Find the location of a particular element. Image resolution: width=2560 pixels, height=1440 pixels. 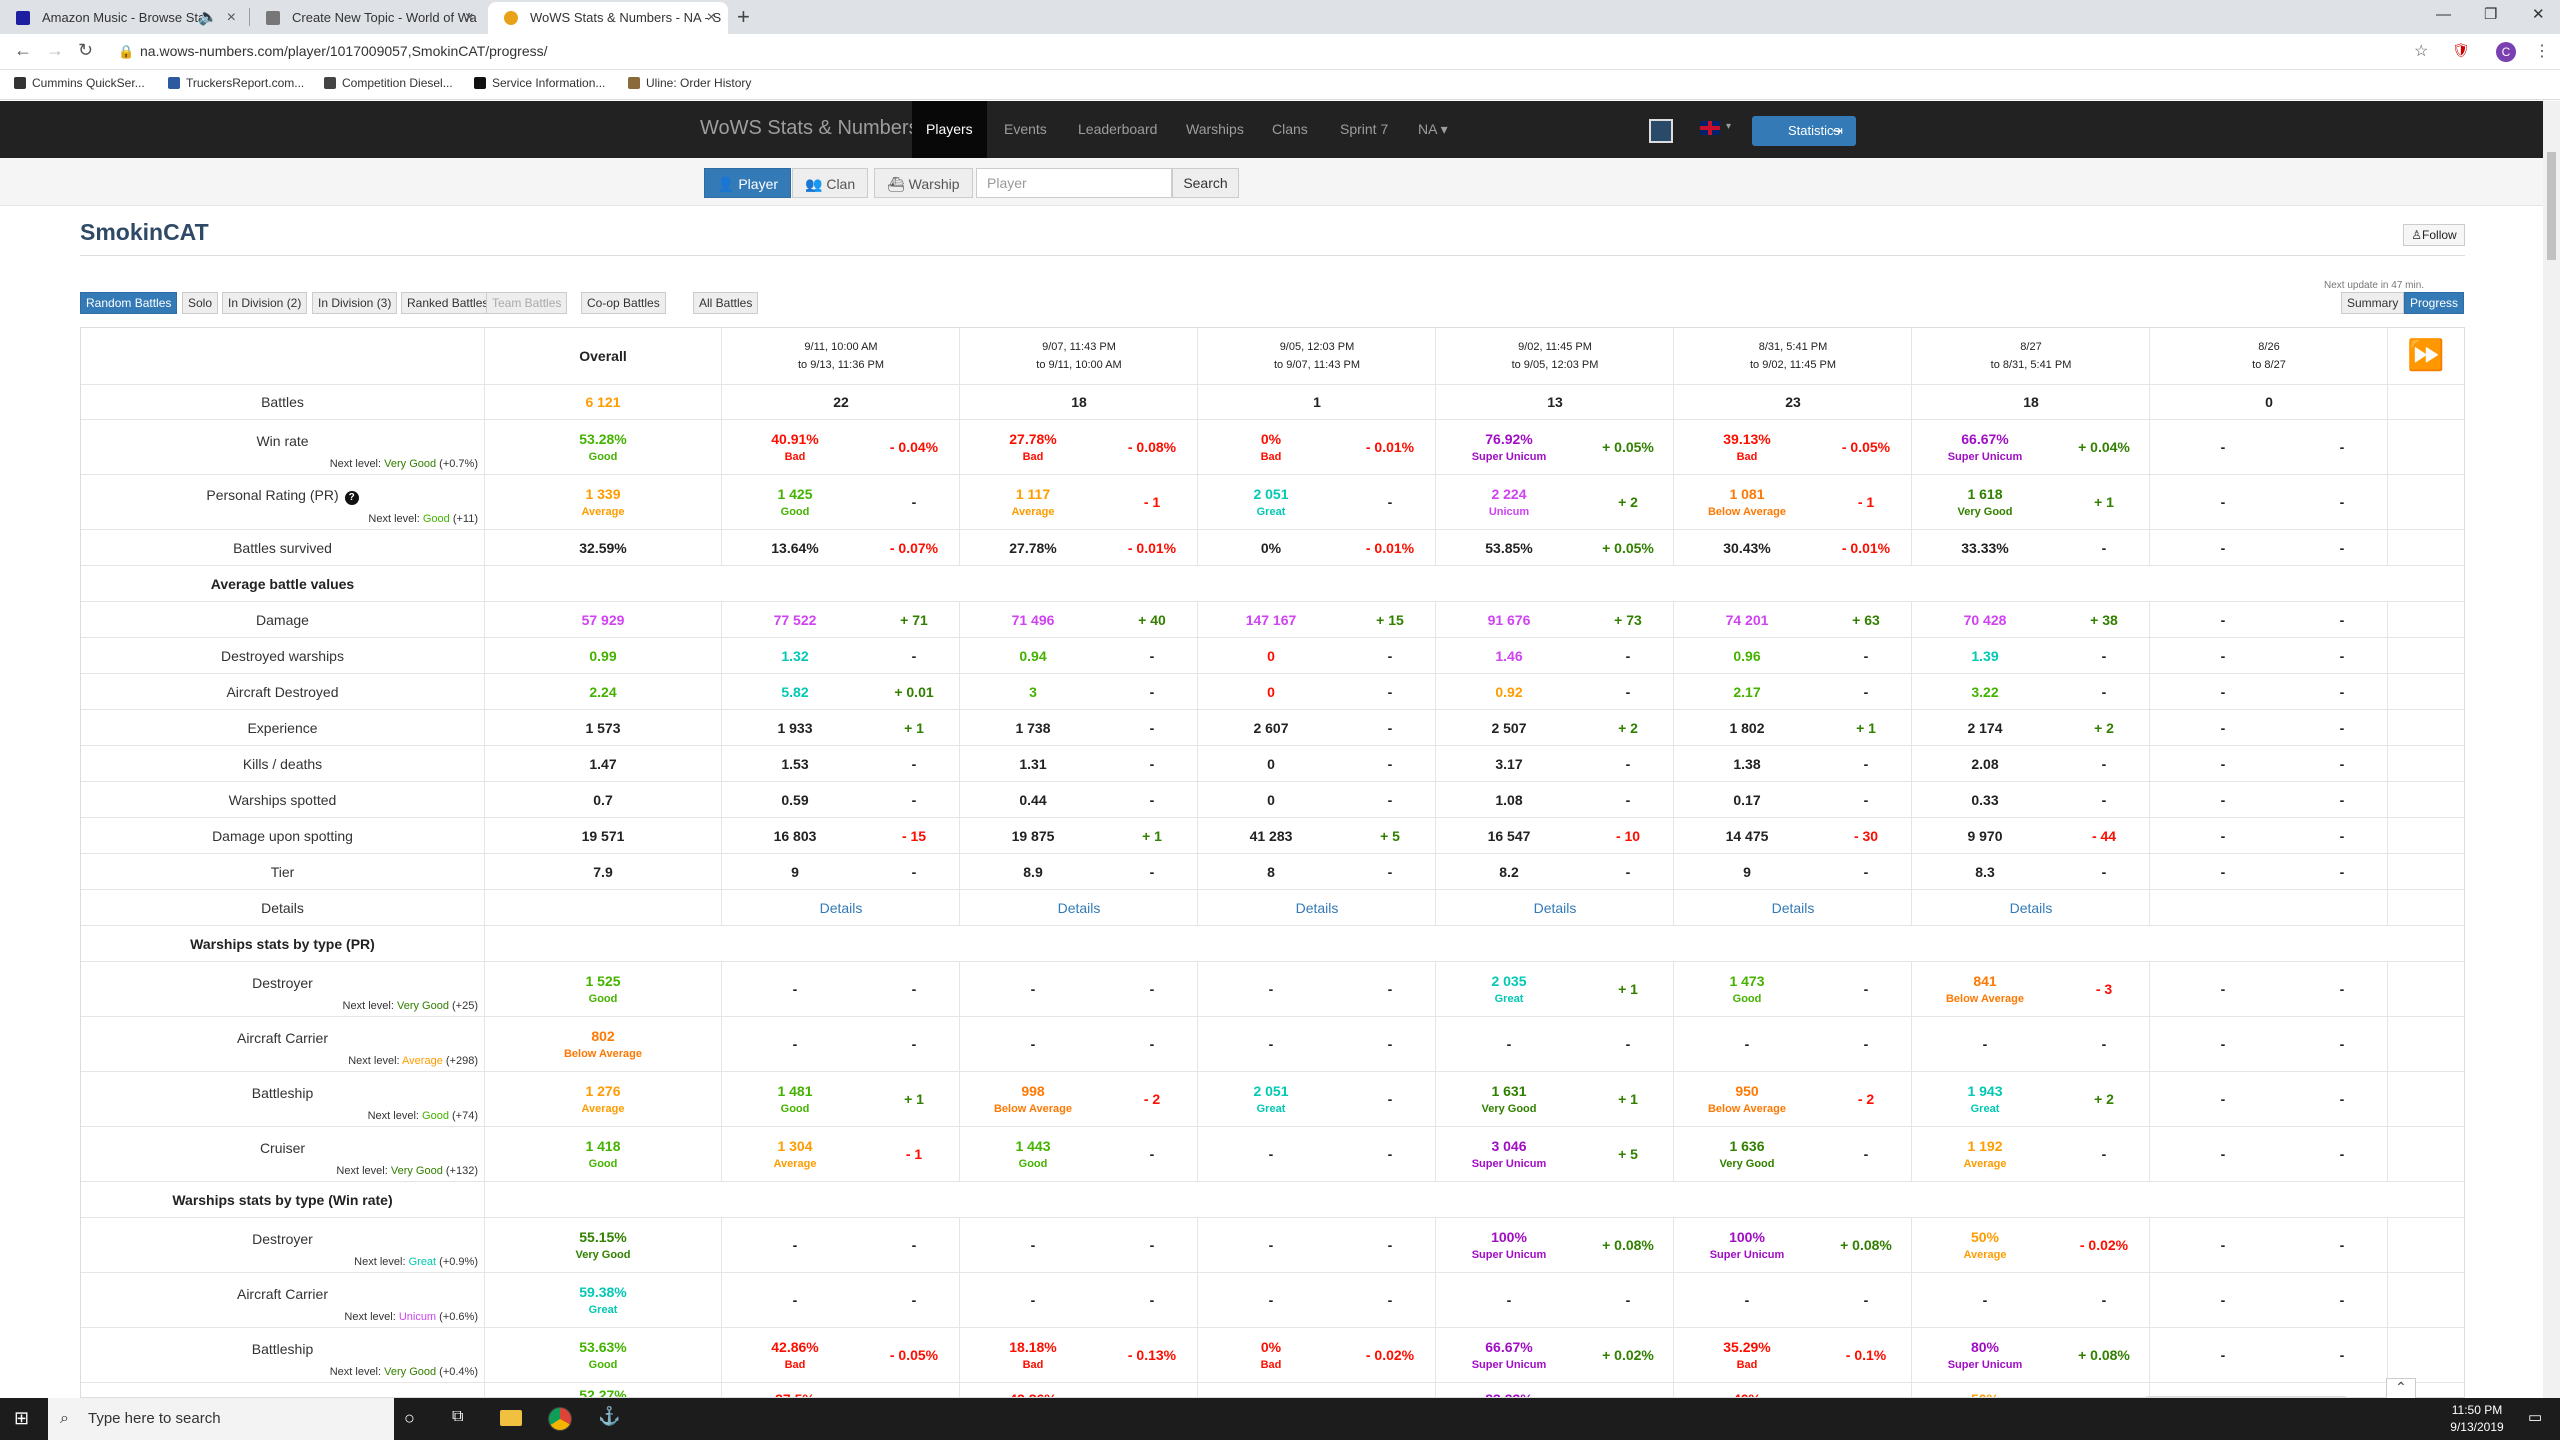

bookmark: Uline: Order History is located at coordinates (689, 83).